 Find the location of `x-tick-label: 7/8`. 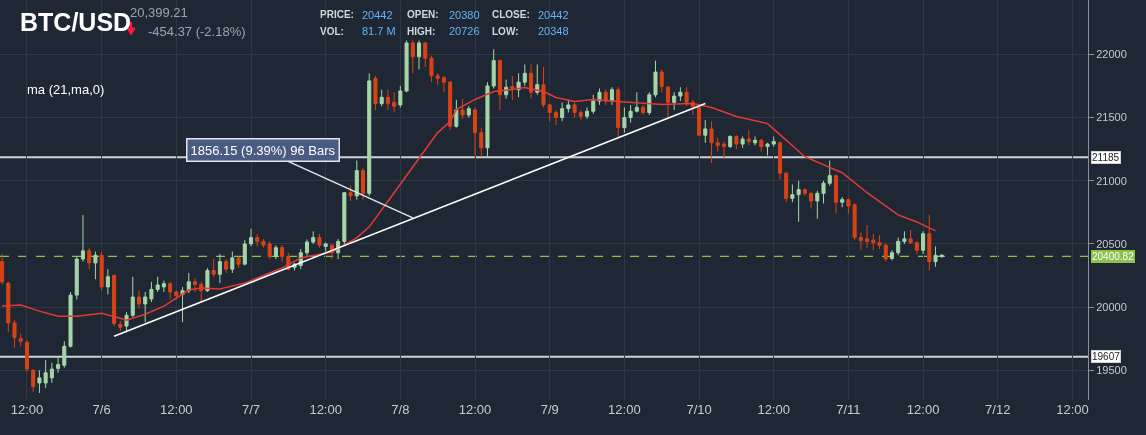

x-tick-label: 7/8 is located at coordinates (400, 409).